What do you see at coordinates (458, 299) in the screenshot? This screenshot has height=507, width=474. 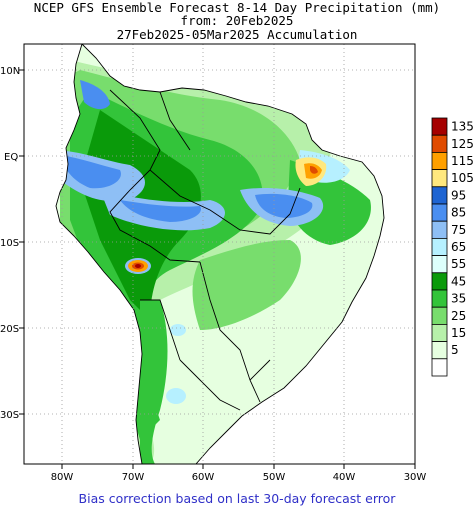 I see `legend-label: 35` at bounding box center [458, 299].